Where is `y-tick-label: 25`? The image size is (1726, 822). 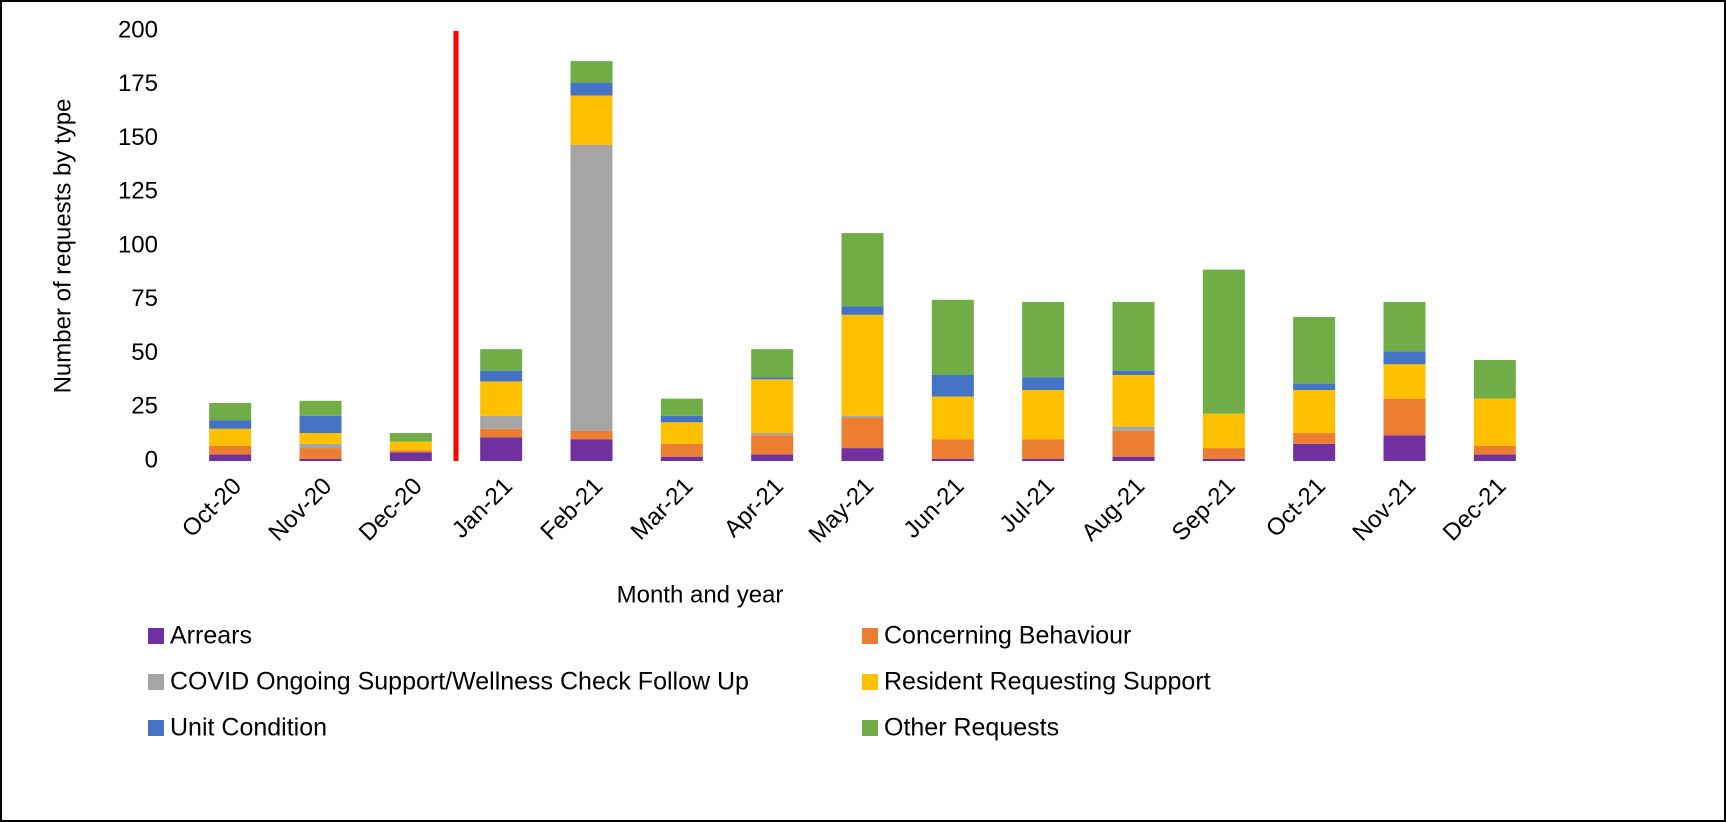 y-tick-label: 25 is located at coordinates (144, 406).